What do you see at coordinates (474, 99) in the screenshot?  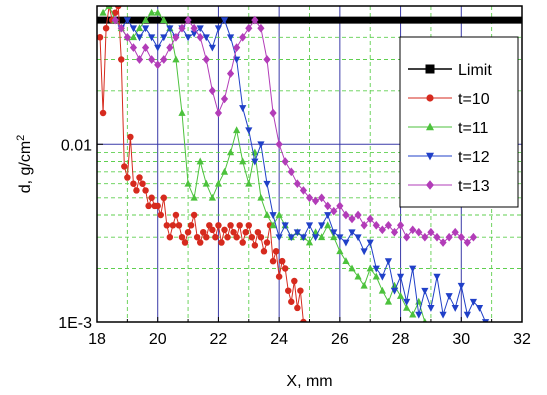 I see `legend-label: t=10` at bounding box center [474, 99].